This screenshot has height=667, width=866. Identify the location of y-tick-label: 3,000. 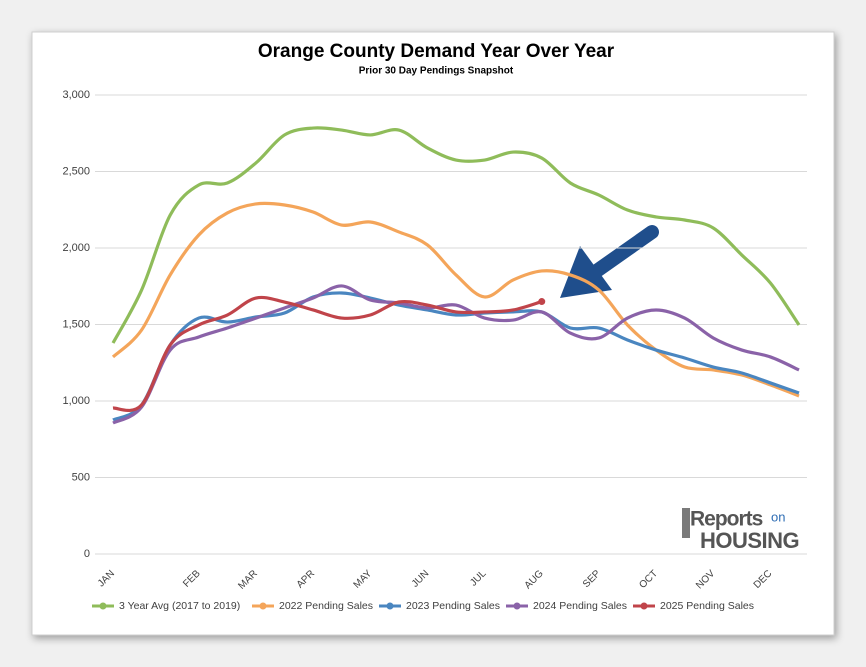
(76, 95).